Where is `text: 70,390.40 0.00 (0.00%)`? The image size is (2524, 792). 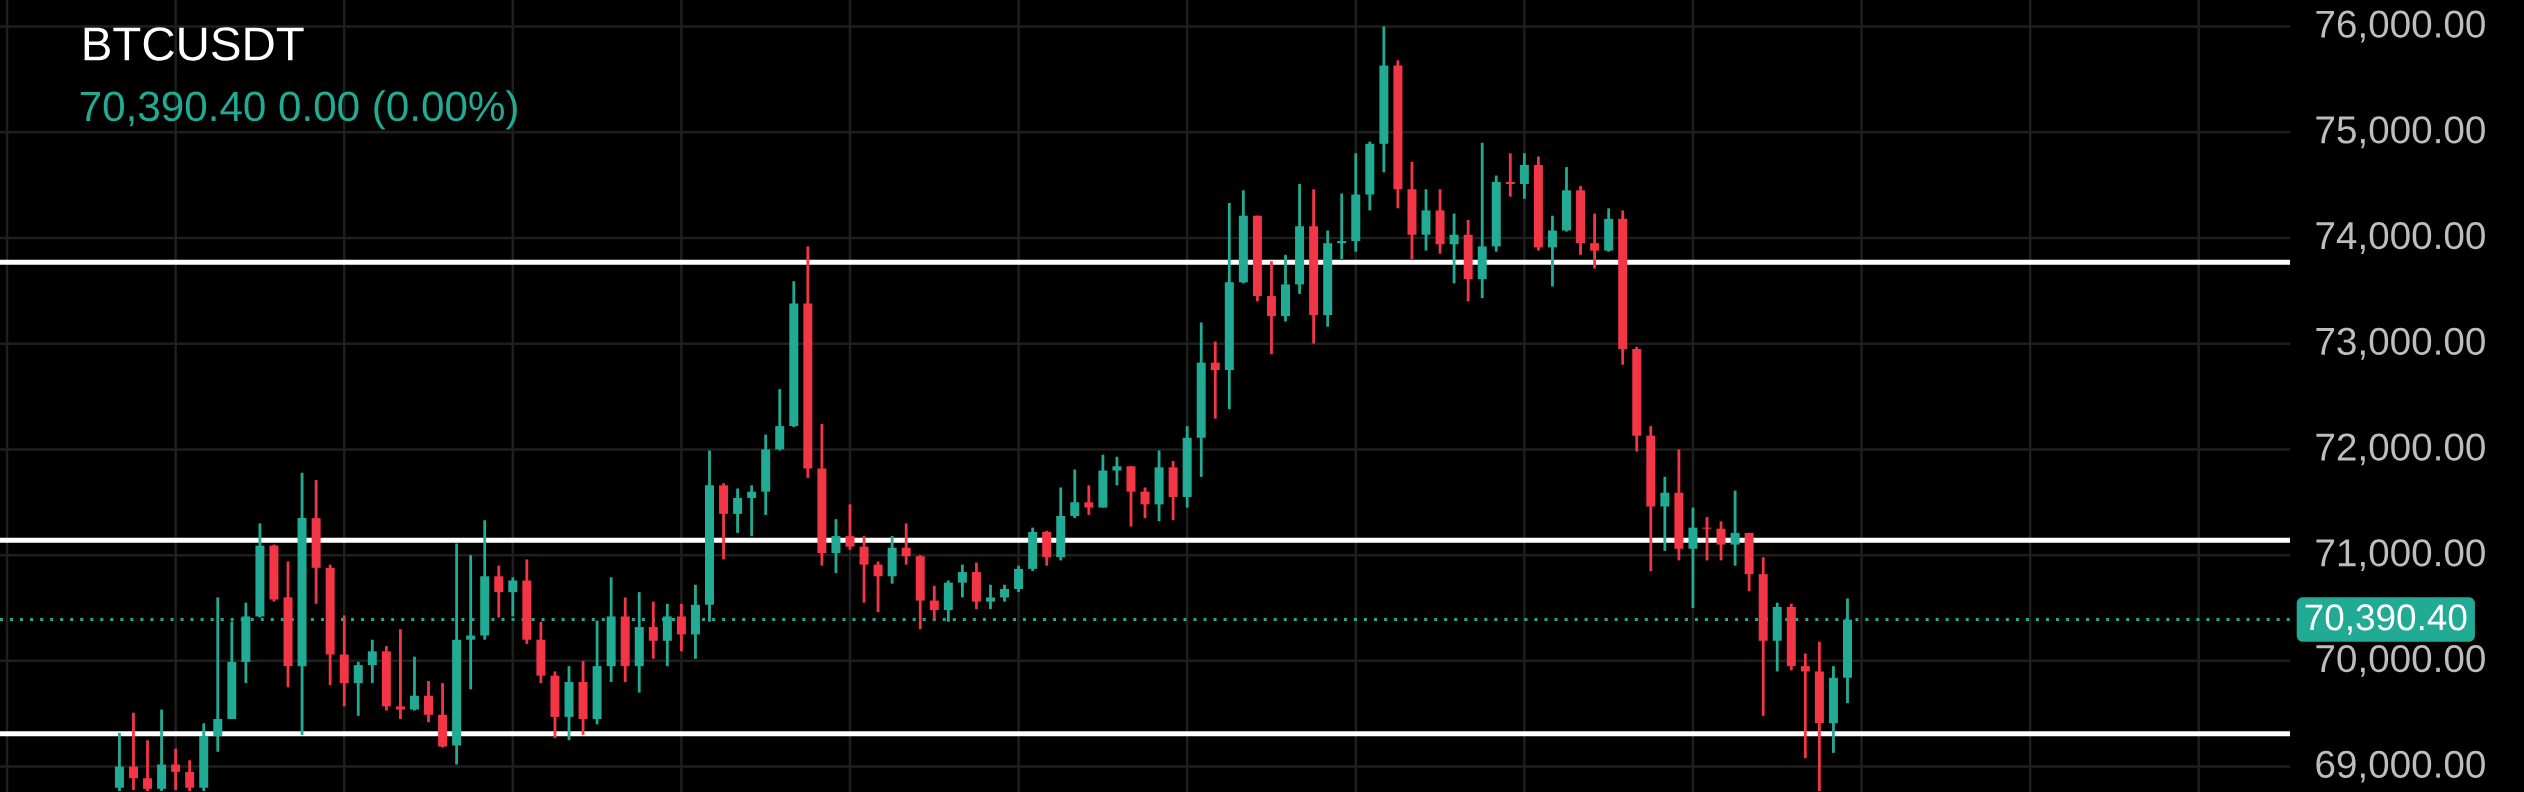 text: 70,390.40 0.00 (0.00%) is located at coordinates (298, 110).